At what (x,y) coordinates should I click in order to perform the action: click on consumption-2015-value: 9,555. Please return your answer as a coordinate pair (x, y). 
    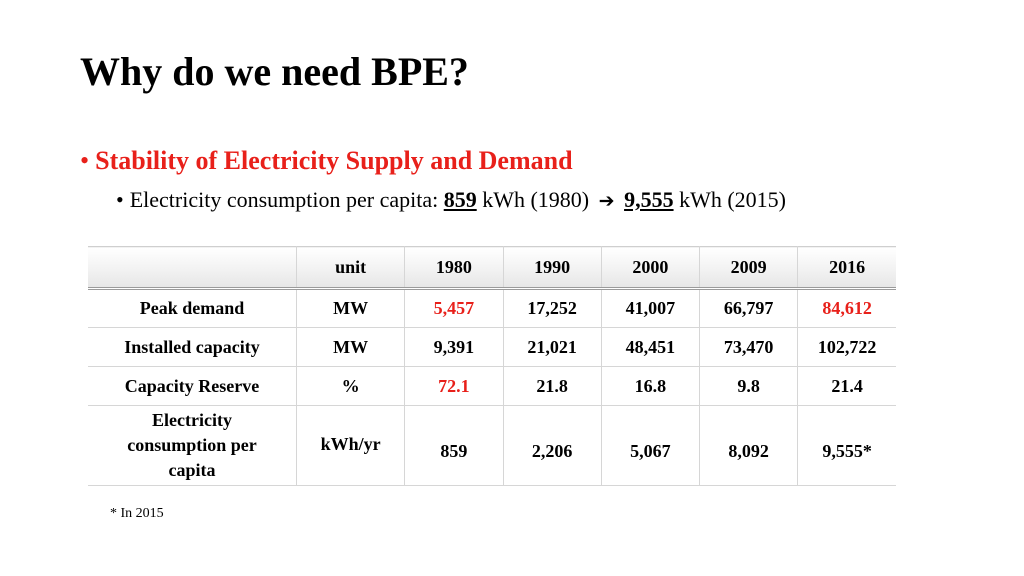
    Looking at the image, I should click on (649, 199).